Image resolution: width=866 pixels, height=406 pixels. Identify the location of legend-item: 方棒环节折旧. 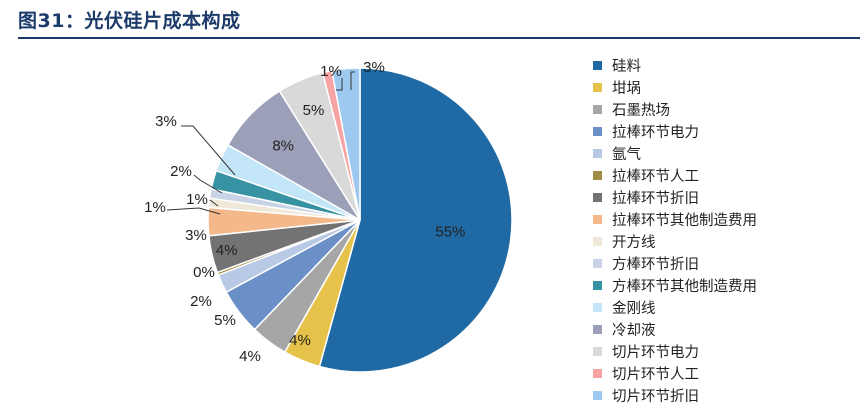
(675, 263).